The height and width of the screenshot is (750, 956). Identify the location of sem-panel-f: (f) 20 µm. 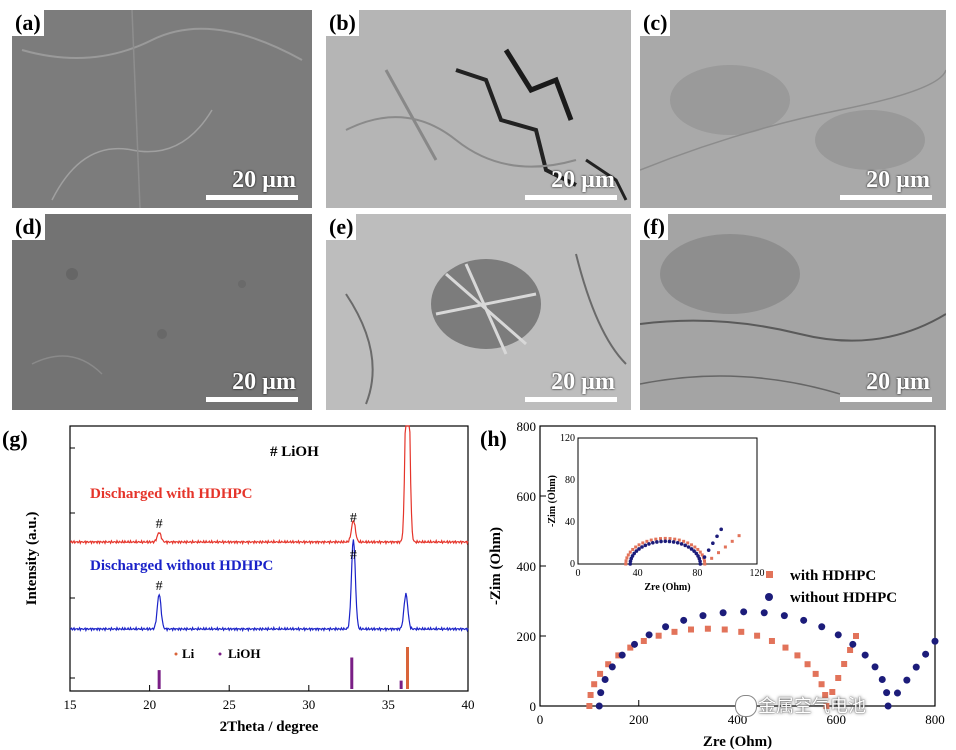
(793, 312).